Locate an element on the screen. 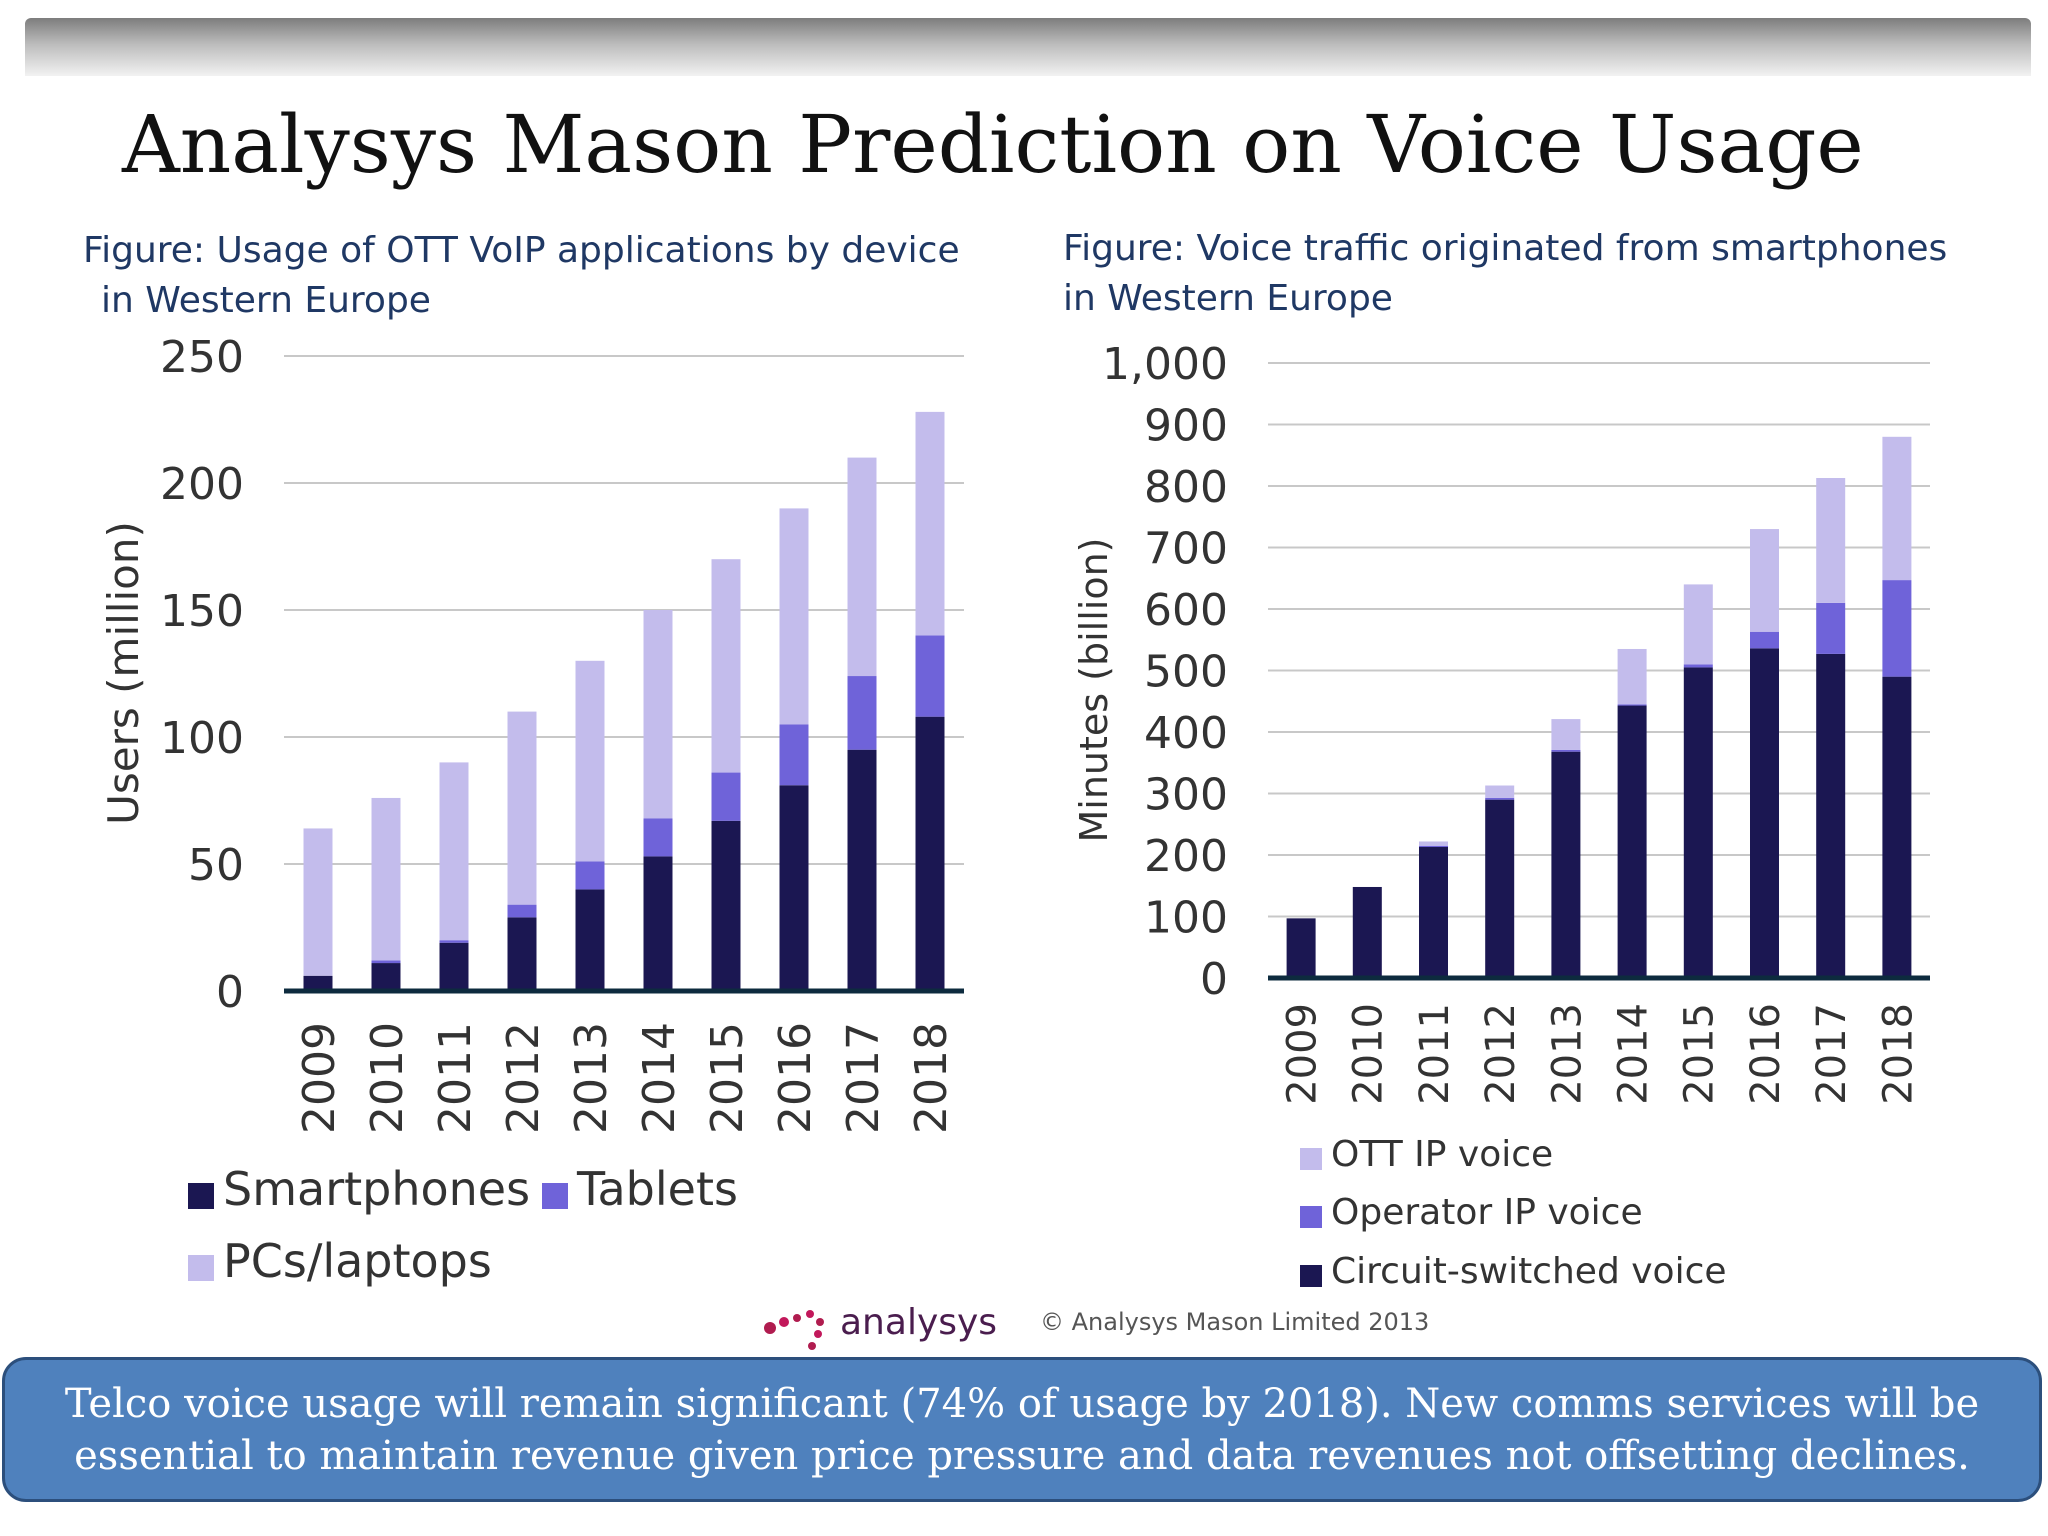 The height and width of the screenshot is (1536, 2048). analysys-mason-logo: analysys is located at coordinates (880, 1330).